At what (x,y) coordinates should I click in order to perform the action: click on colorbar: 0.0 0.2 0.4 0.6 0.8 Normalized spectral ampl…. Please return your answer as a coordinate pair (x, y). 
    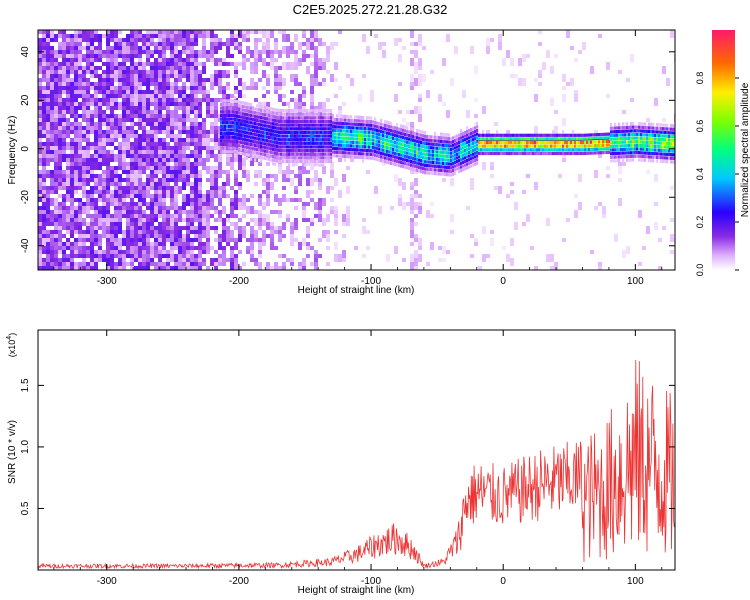
    Looking at the image, I should click on (722, 153).